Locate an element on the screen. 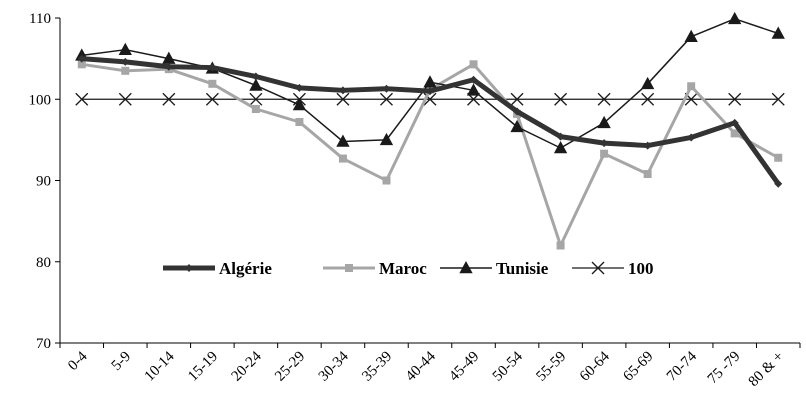 The height and width of the screenshot is (419, 806). x-tick-label: 80 & + is located at coordinates (766, 369).